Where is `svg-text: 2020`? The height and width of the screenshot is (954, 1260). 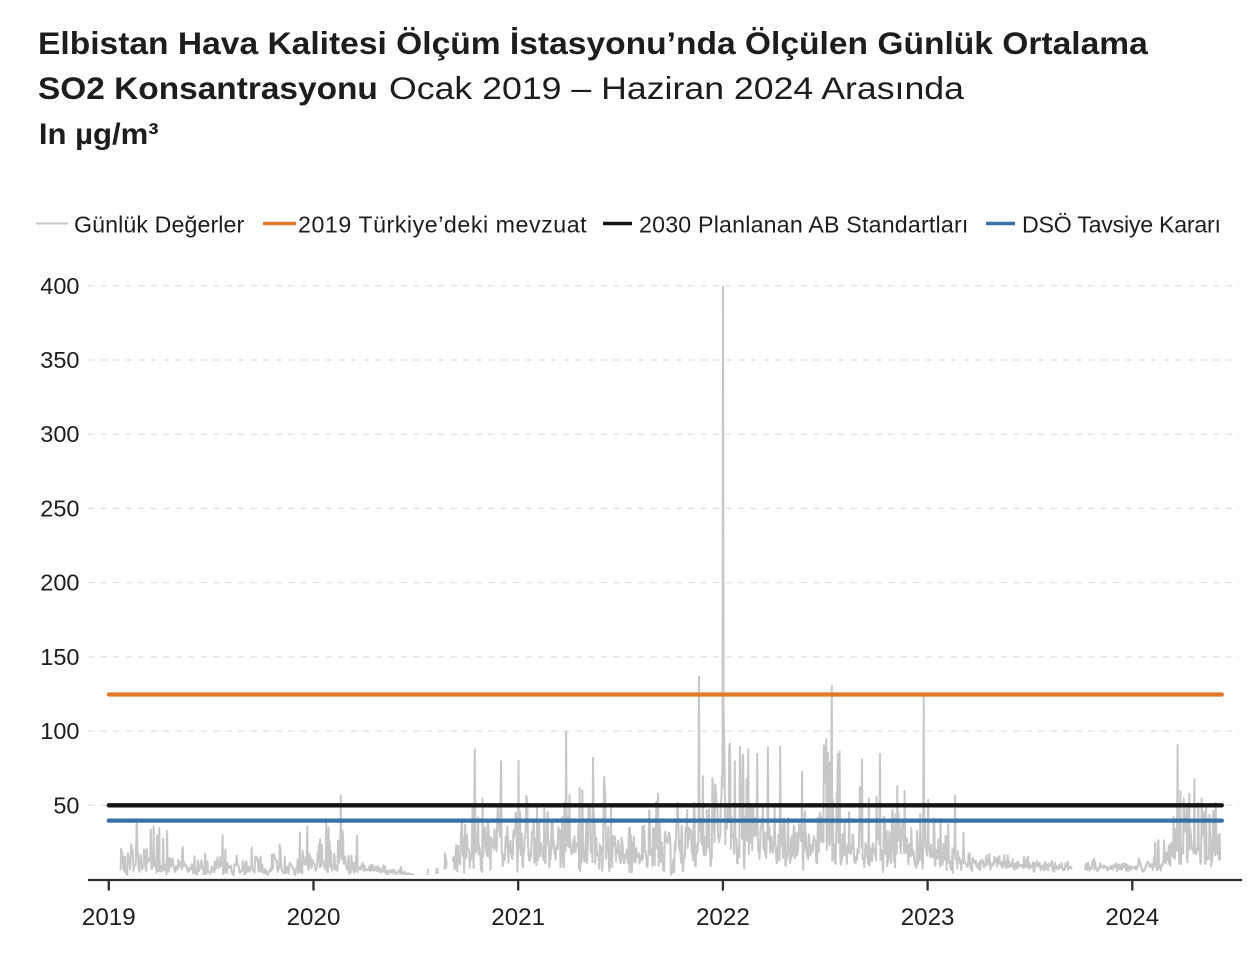
svg-text: 2020 is located at coordinates (314, 917).